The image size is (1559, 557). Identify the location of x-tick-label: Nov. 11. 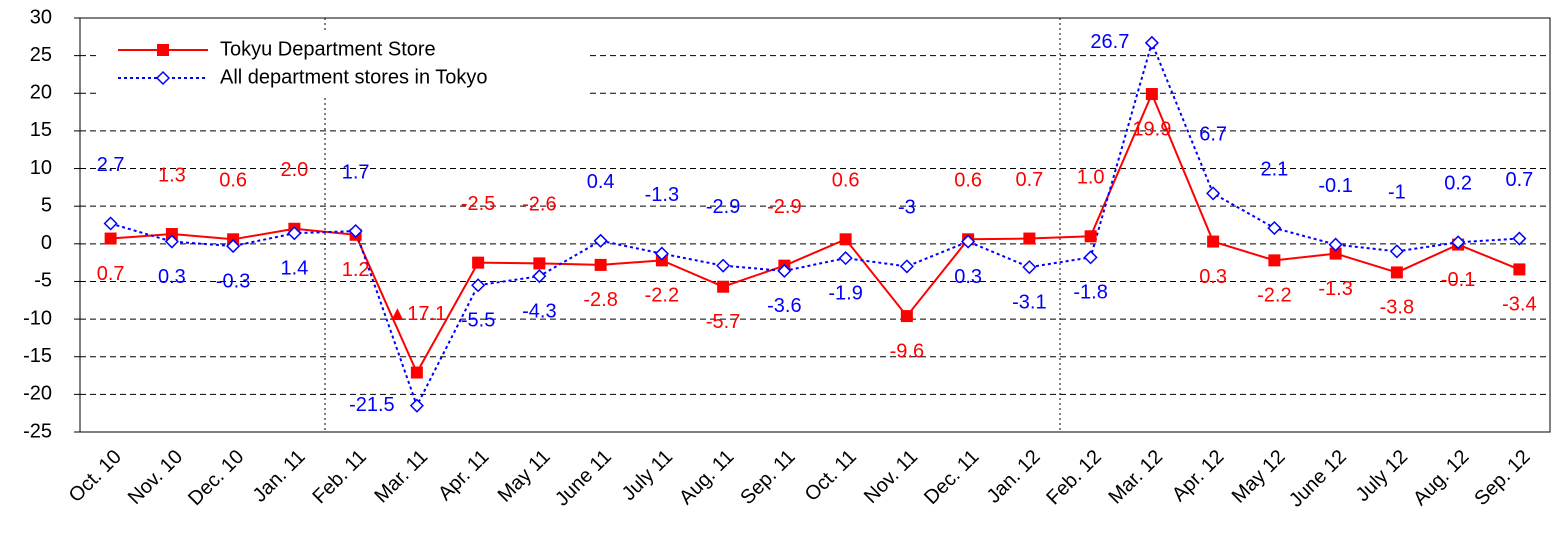
(891, 477).